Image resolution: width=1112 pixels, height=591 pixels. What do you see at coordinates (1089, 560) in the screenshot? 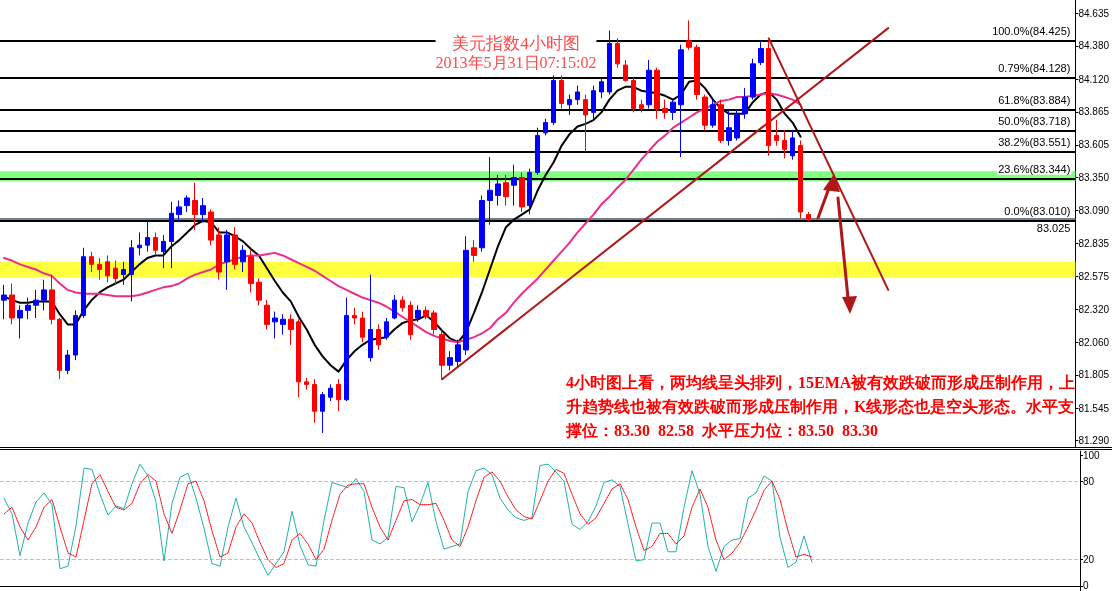
I see `y-tick-label: 20` at bounding box center [1089, 560].